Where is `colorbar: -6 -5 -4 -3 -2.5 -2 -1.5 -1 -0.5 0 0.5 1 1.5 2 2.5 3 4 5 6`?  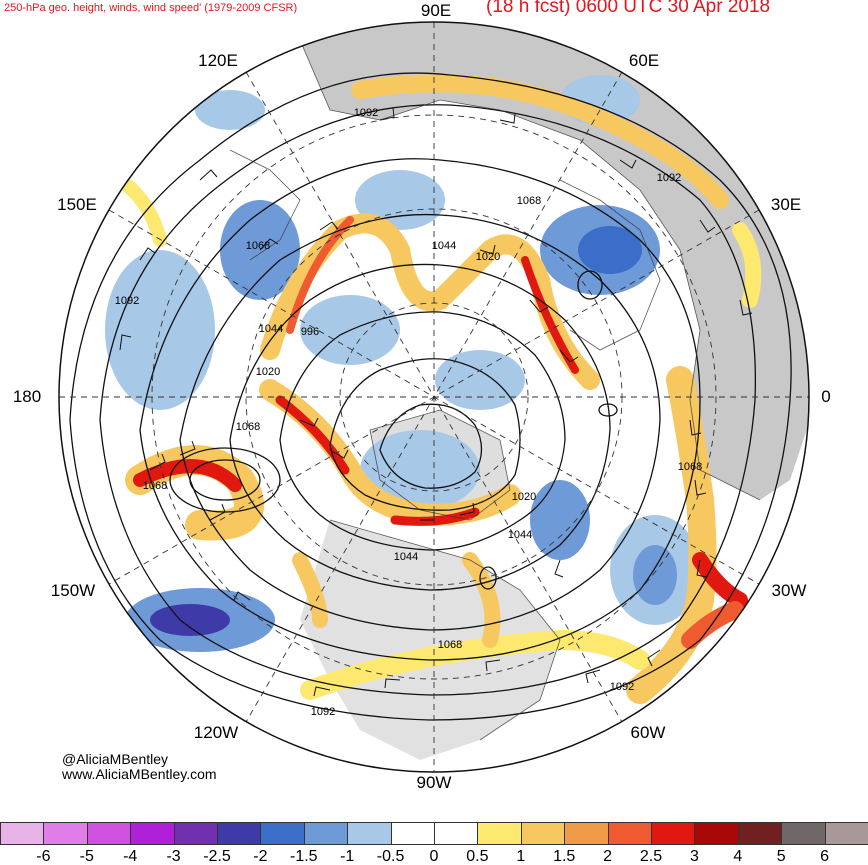 colorbar: -6 -5 -4 -3 -2.5 -2 -1.5 -1 -0.5 0 0.5 1 1.5 2 2.5 3 4 5 6 is located at coordinates (434, 843).